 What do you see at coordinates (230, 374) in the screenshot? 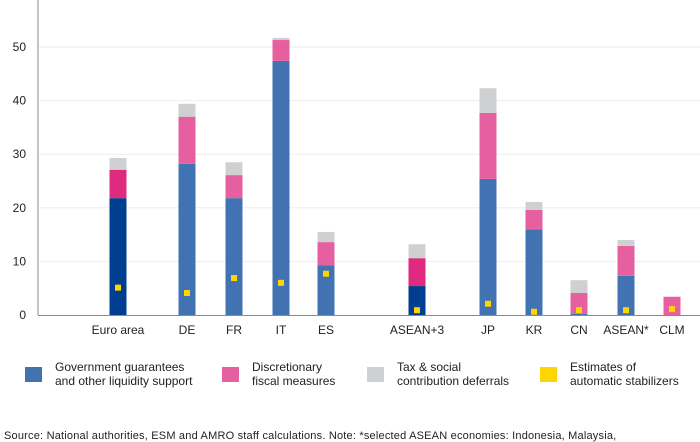
I see `legend-swatch-discretionary` at bounding box center [230, 374].